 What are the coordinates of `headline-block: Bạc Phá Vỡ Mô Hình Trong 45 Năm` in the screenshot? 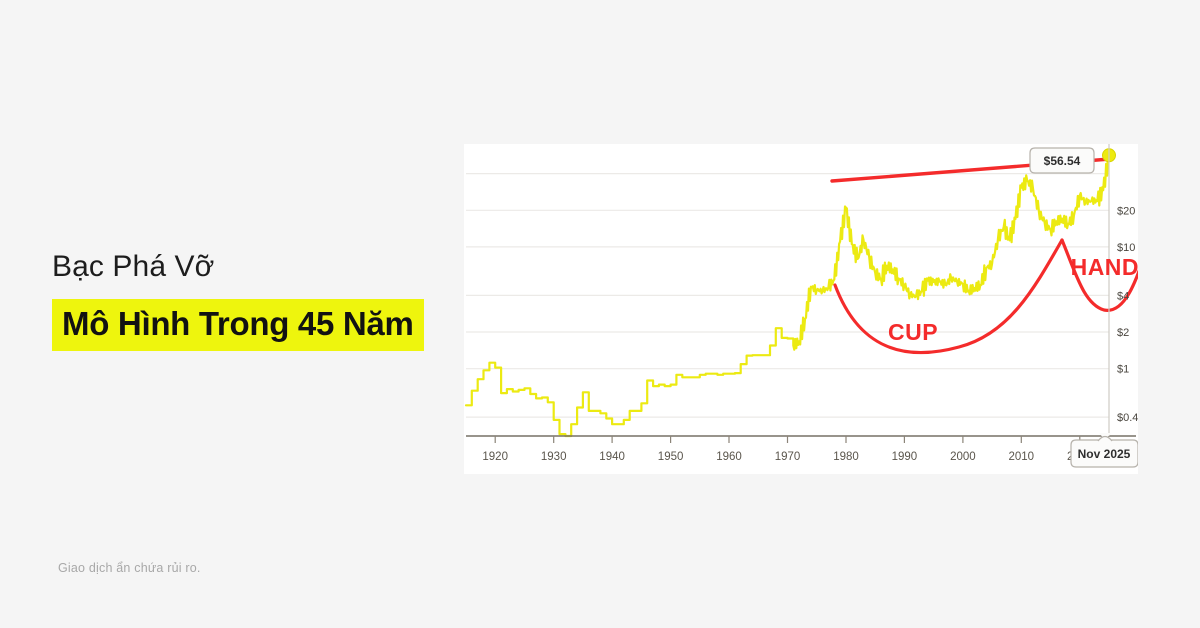 It's located at (262, 301).